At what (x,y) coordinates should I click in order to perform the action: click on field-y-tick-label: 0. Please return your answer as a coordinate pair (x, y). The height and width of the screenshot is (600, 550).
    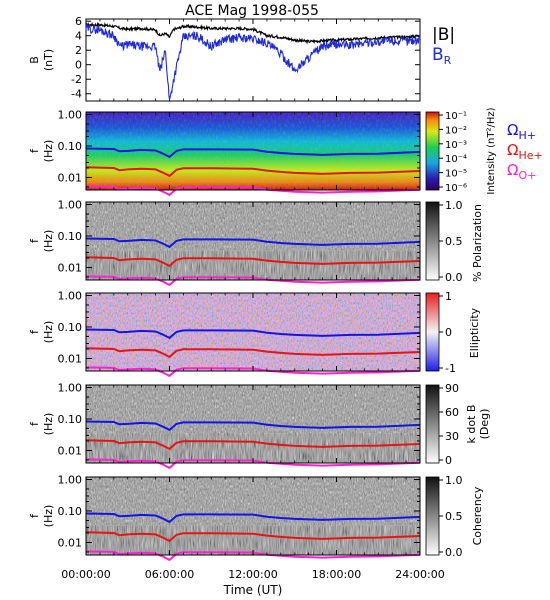
    Looking at the image, I should click on (78, 65).